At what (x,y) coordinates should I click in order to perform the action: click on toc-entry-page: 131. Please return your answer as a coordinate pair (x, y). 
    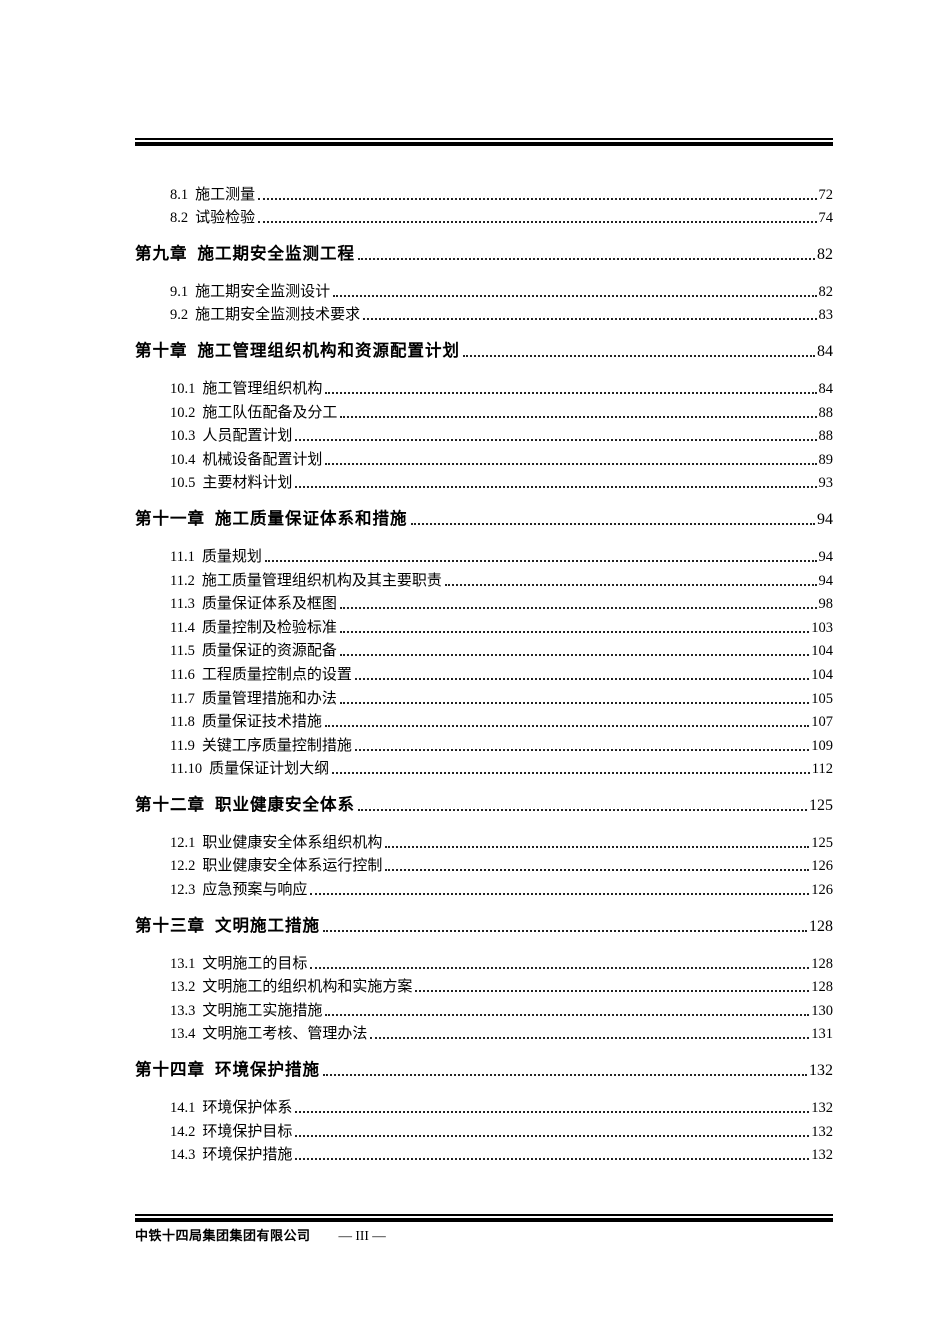
    Looking at the image, I should click on (822, 1034).